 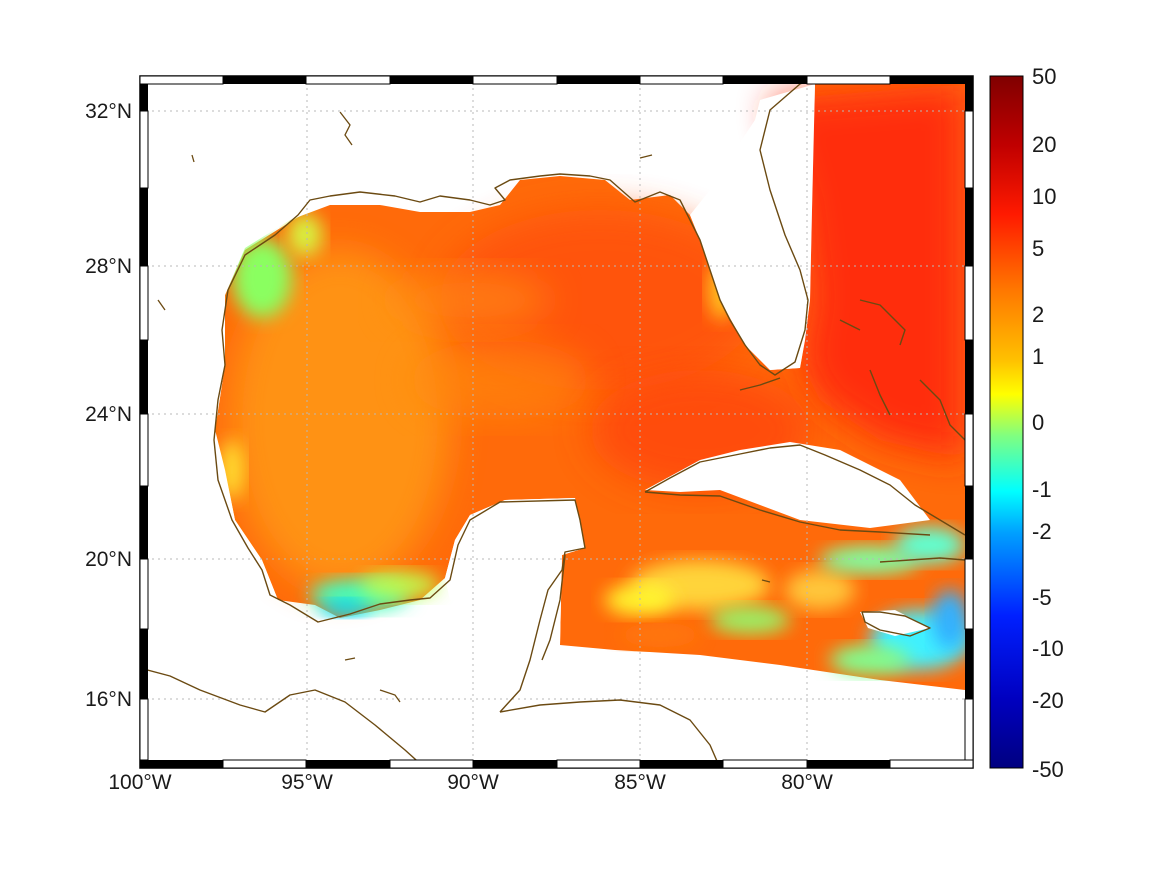 What do you see at coordinates (283, 717) in the screenshot?
I see `coastline-central-america` at bounding box center [283, 717].